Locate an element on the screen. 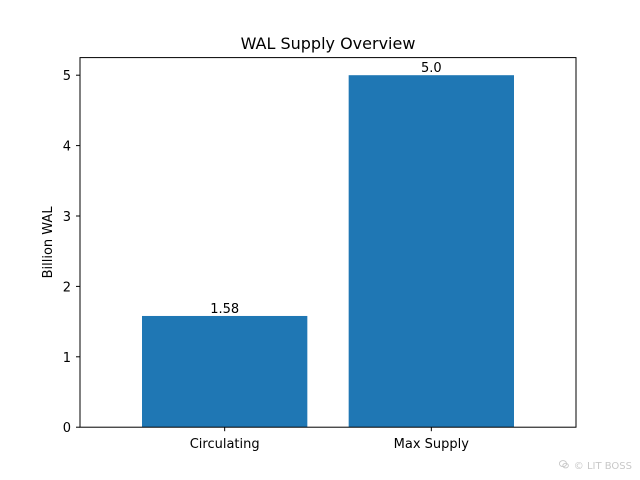 The height and width of the screenshot is (480, 640). y-tick-label: 0 is located at coordinates (67, 428).